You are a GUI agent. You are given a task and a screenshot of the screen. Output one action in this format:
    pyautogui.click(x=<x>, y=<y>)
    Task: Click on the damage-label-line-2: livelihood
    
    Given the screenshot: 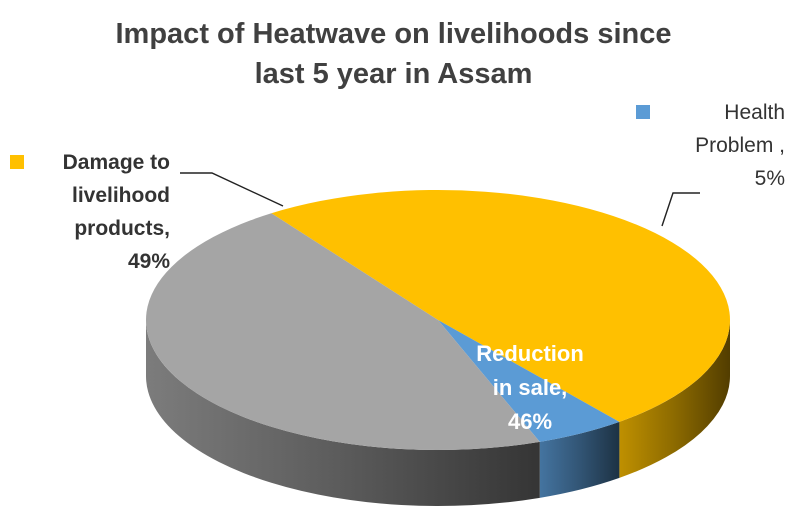 What is the action you would take?
    pyautogui.click(x=120, y=195)
    